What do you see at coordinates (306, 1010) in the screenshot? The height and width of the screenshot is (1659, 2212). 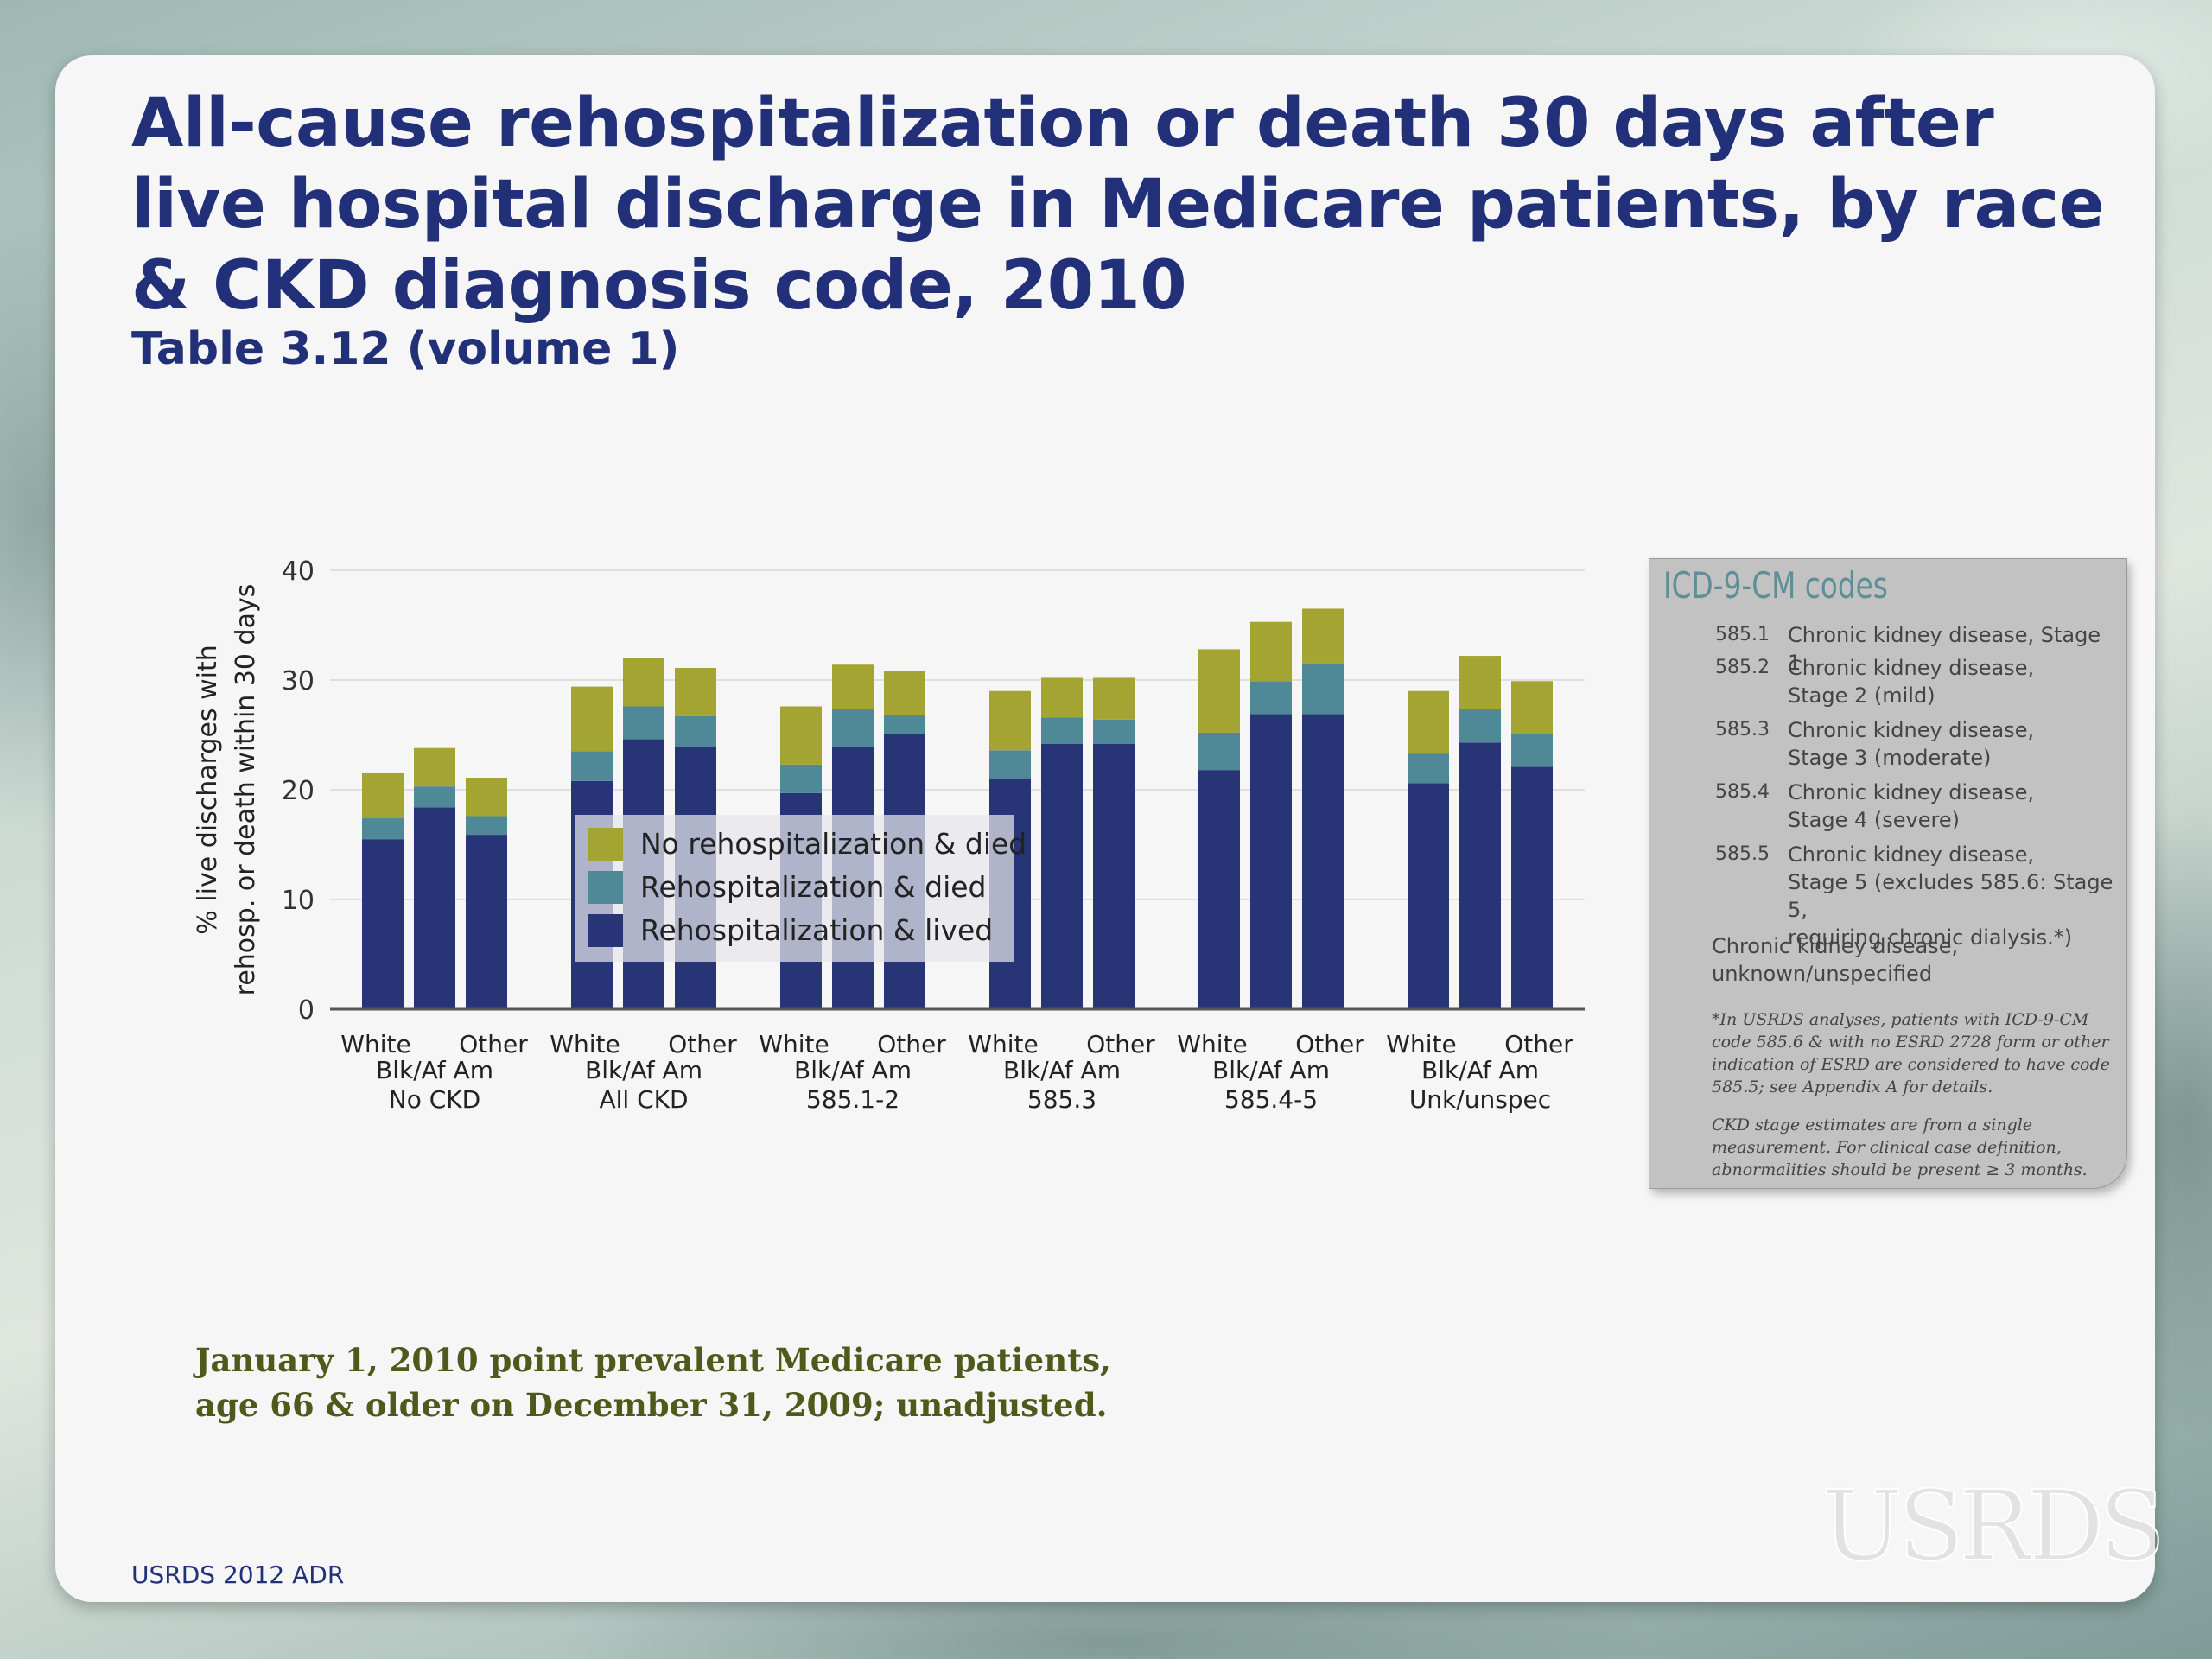 I see `y-tick-label: 0` at bounding box center [306, 1010].